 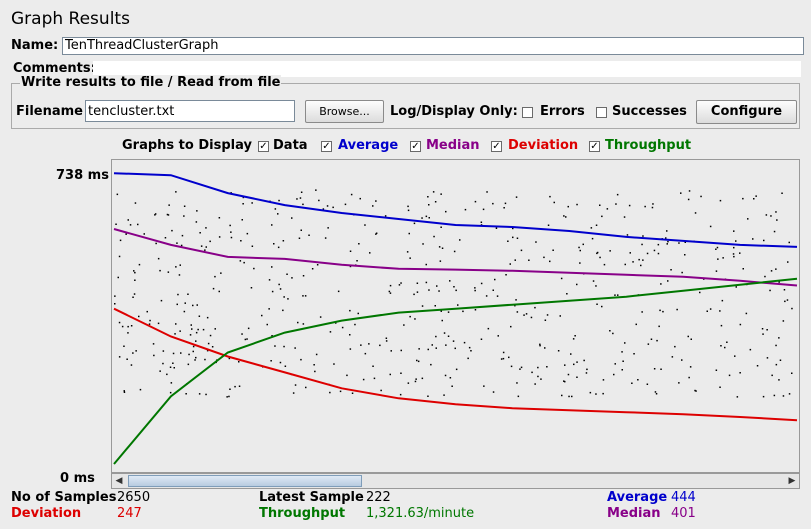 What do you see at coordinates (245, 481) in the screenshot?
I see `scroll-thumb` at bounding box center [245, 481].